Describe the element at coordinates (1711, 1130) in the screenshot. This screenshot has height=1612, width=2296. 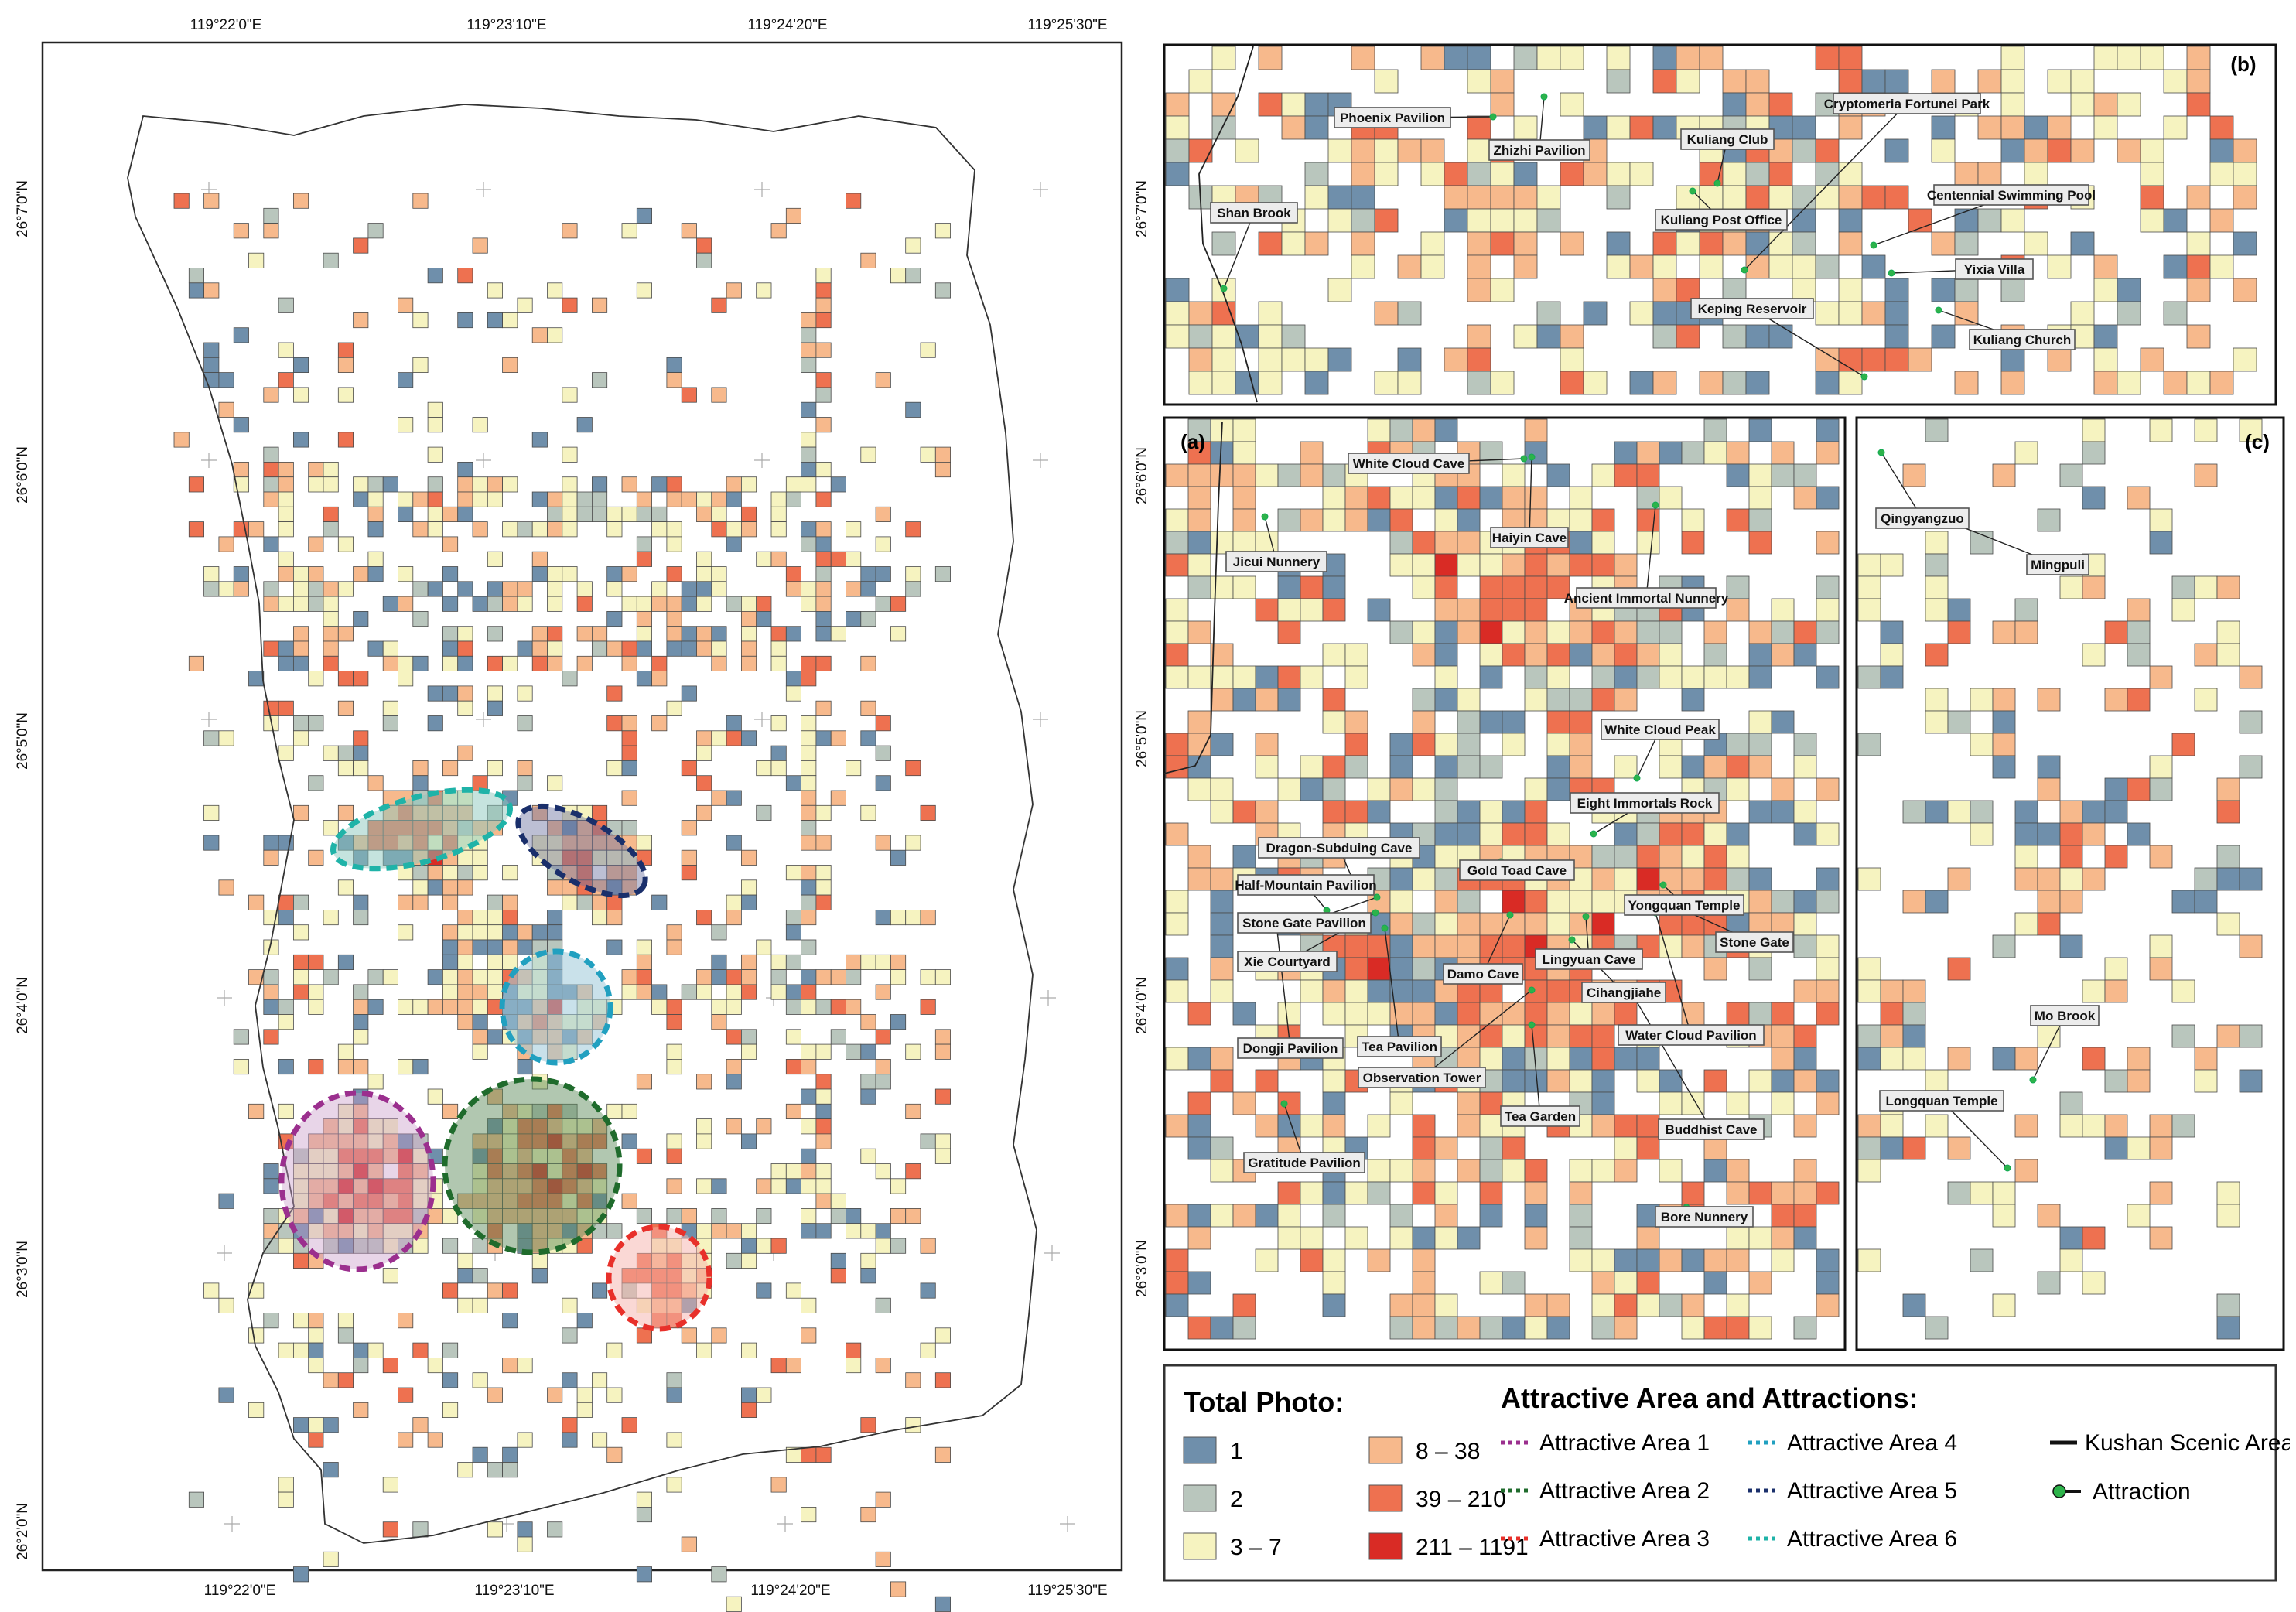
I see `attraction-label-text: Buddhist Cave` at that location.